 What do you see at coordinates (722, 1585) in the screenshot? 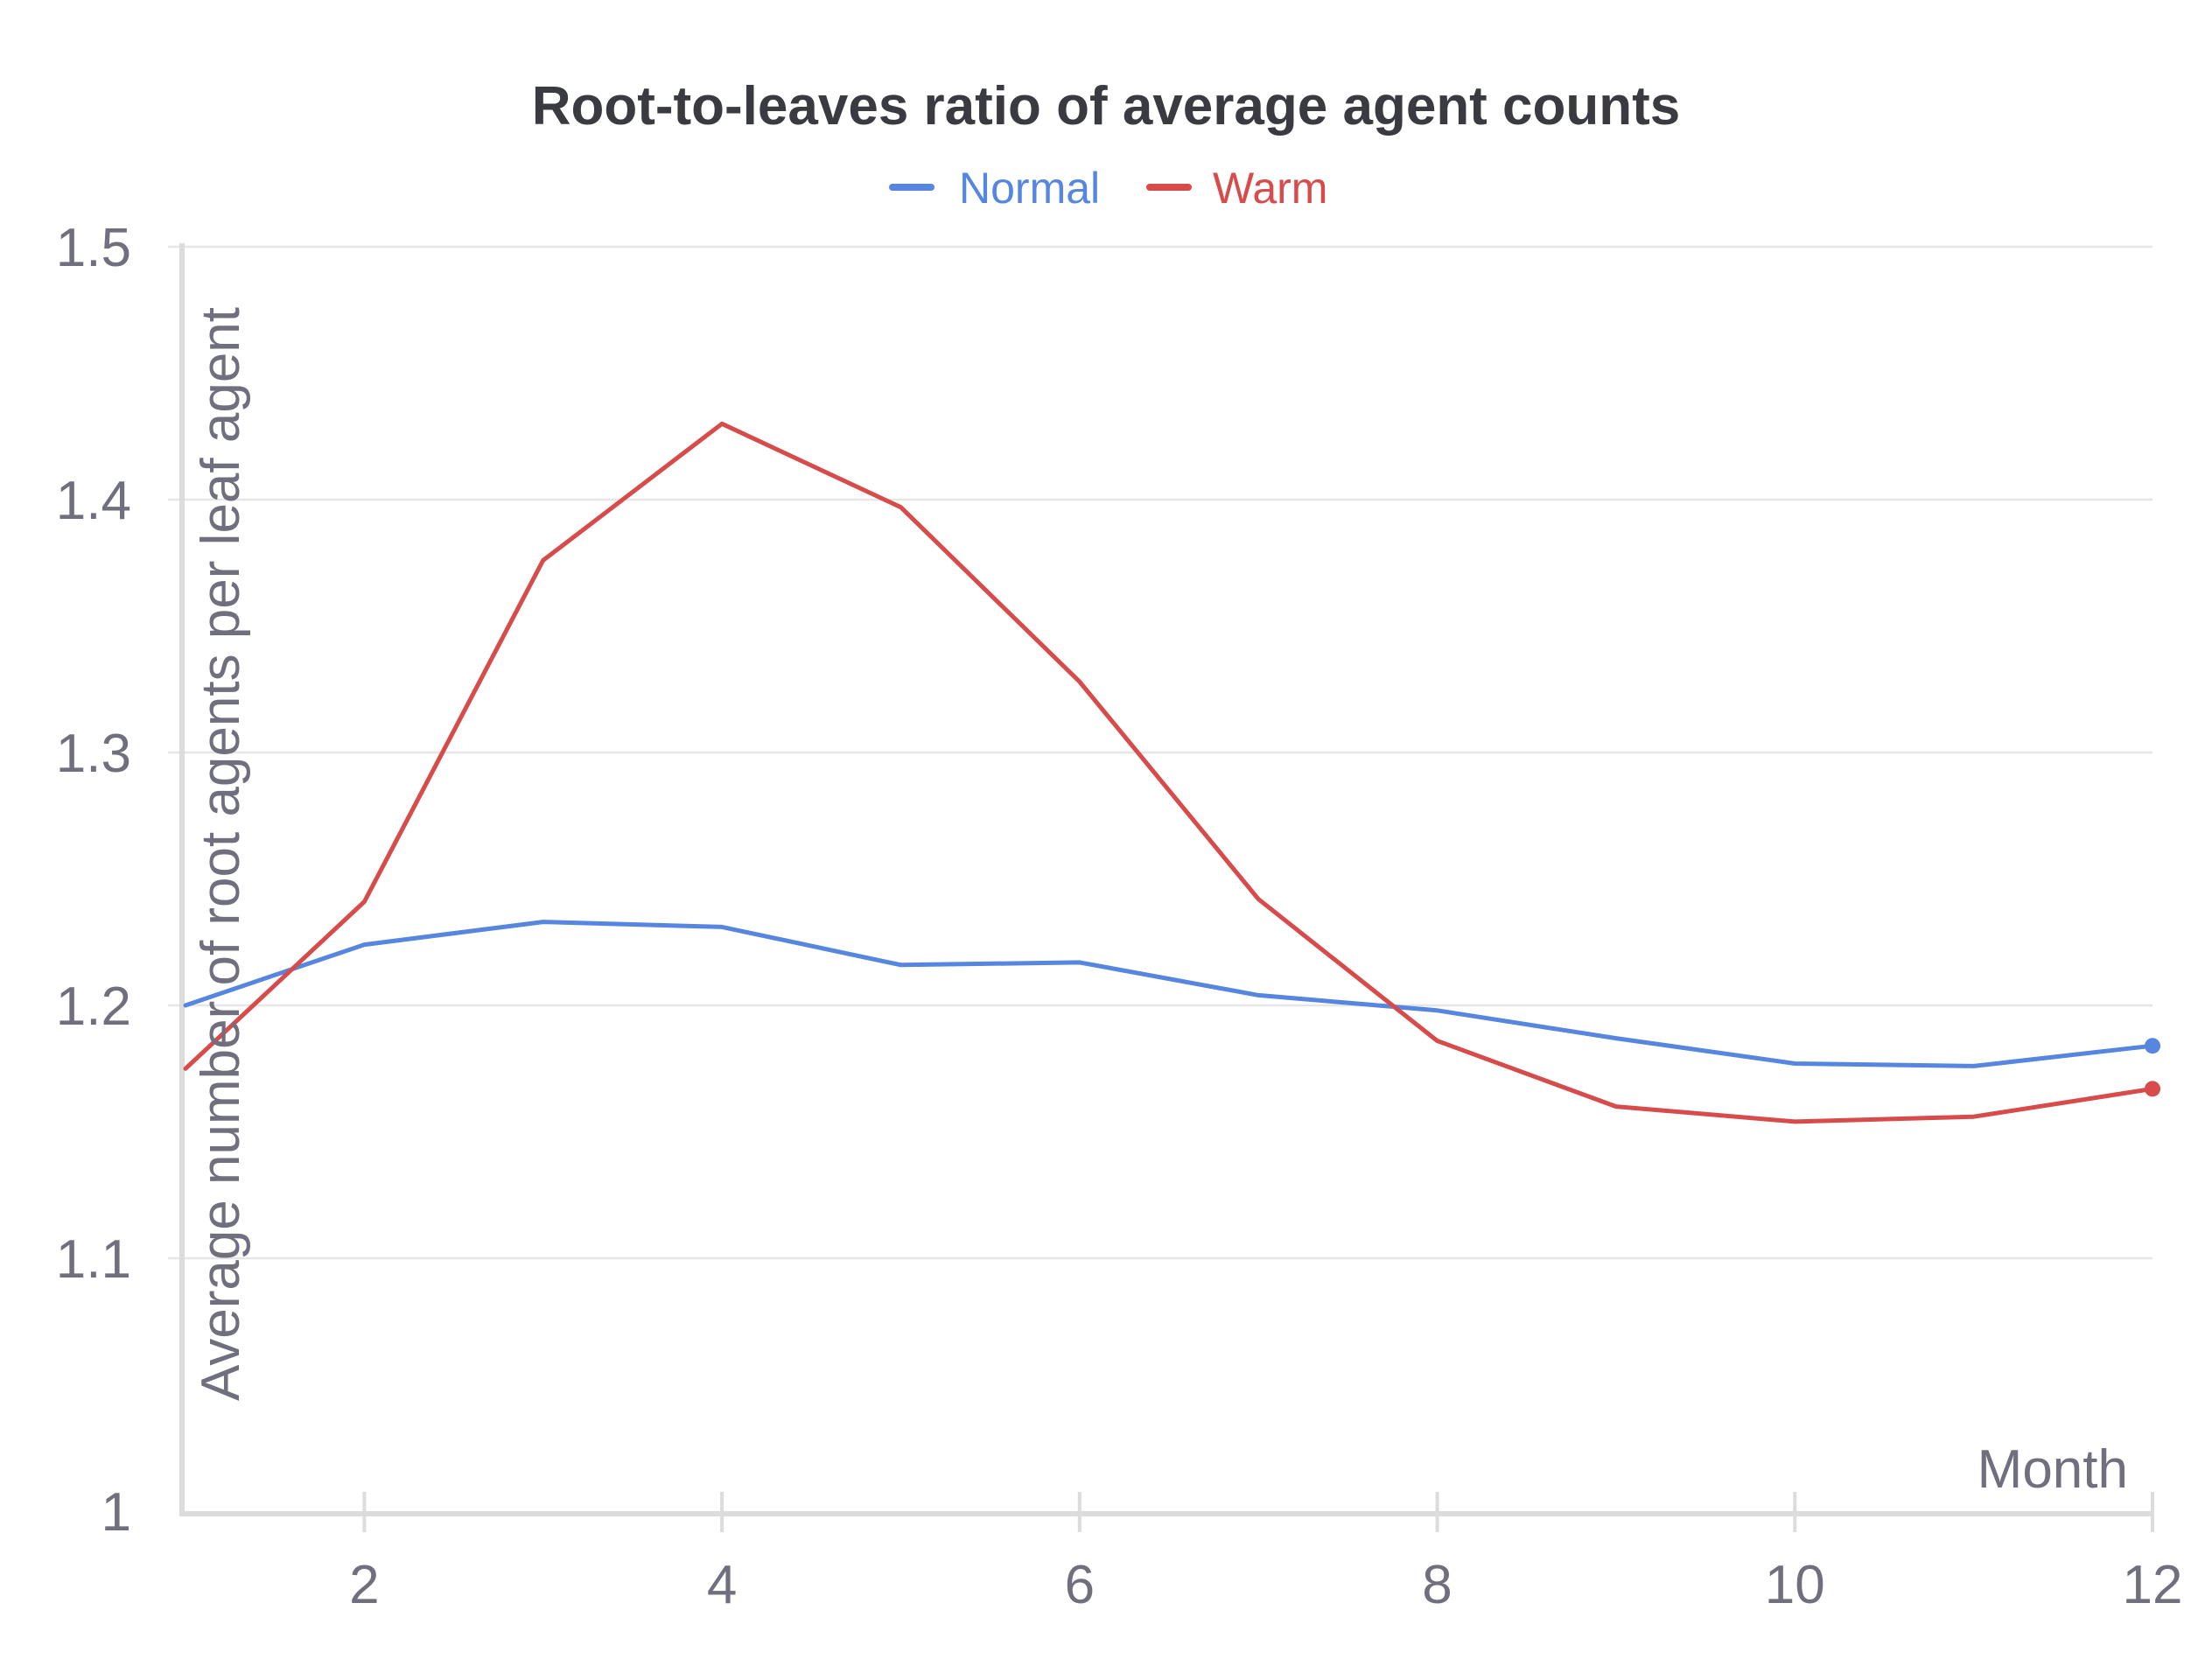
I see `x-tick-label: 4` at bounding box center [722, 1585].